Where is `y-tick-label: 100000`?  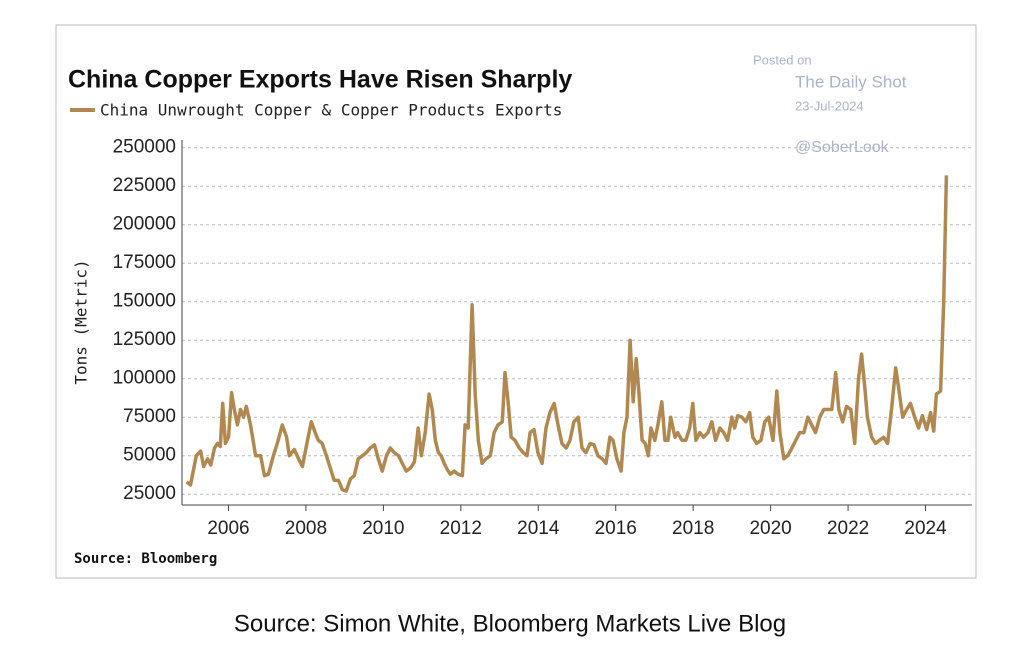
y-tick-label: 100000 is located at coordinates (144, 378).